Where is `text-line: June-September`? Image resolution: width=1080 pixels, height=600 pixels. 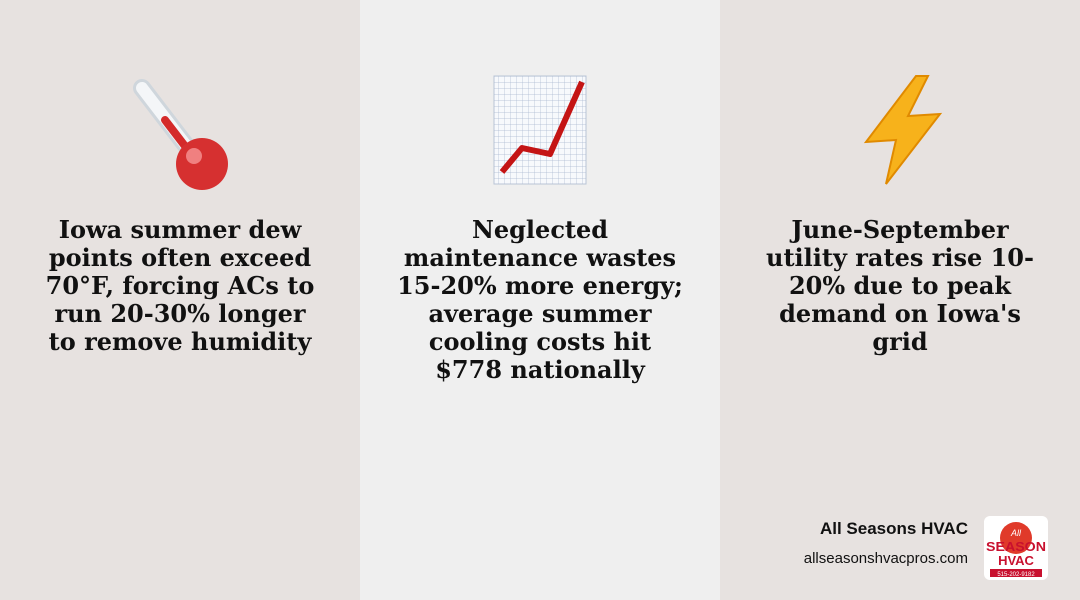 text-line: June-September is located at coordinates (900, 229).